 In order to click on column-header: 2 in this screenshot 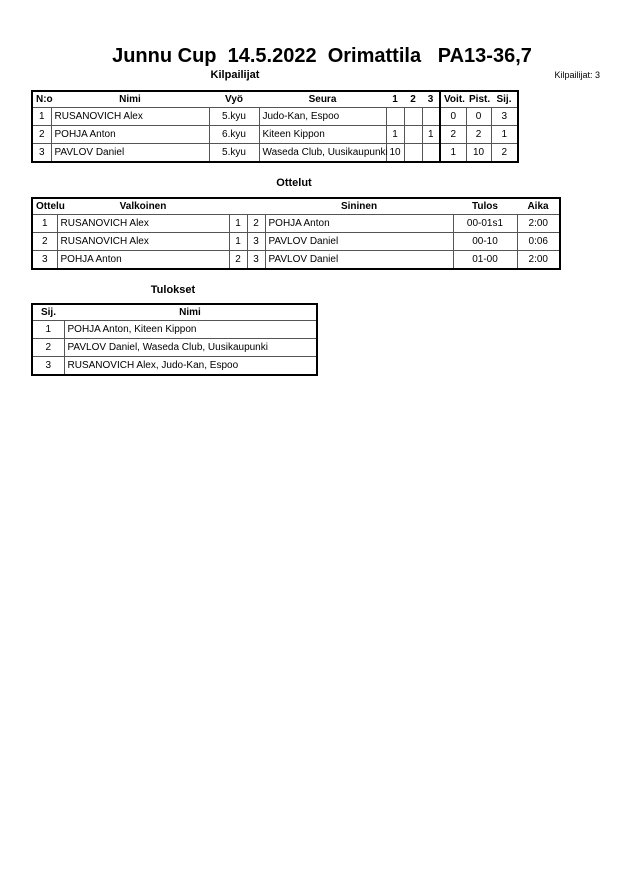, I will do `click(413, 99)`.